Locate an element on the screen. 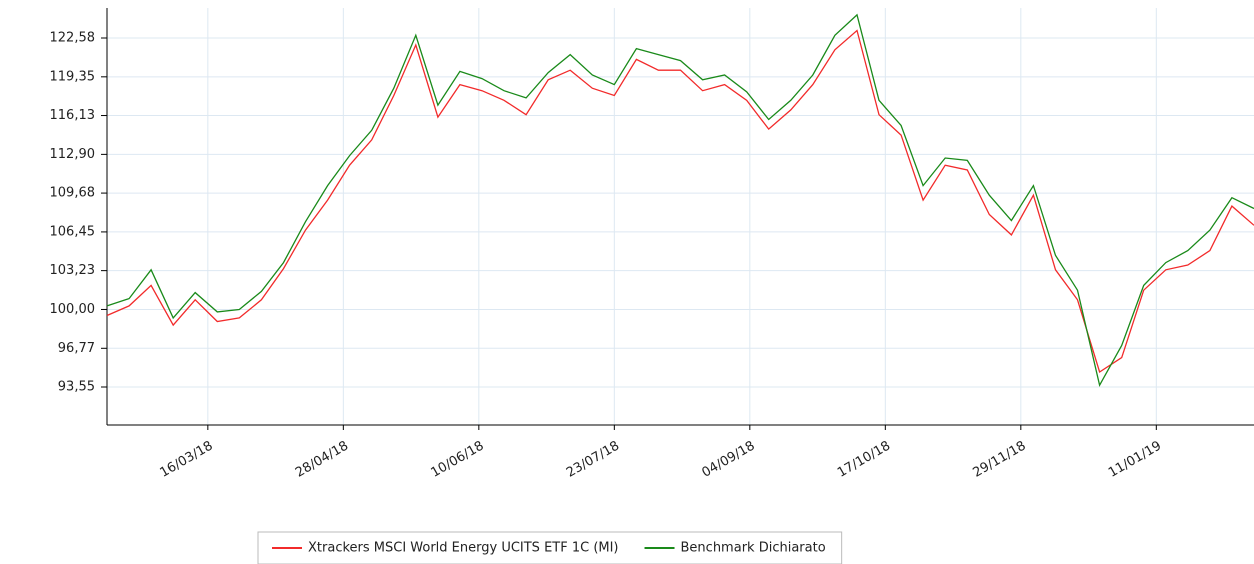 The image size is (1254, 564). legend-box is located at coordinates (550, 547).